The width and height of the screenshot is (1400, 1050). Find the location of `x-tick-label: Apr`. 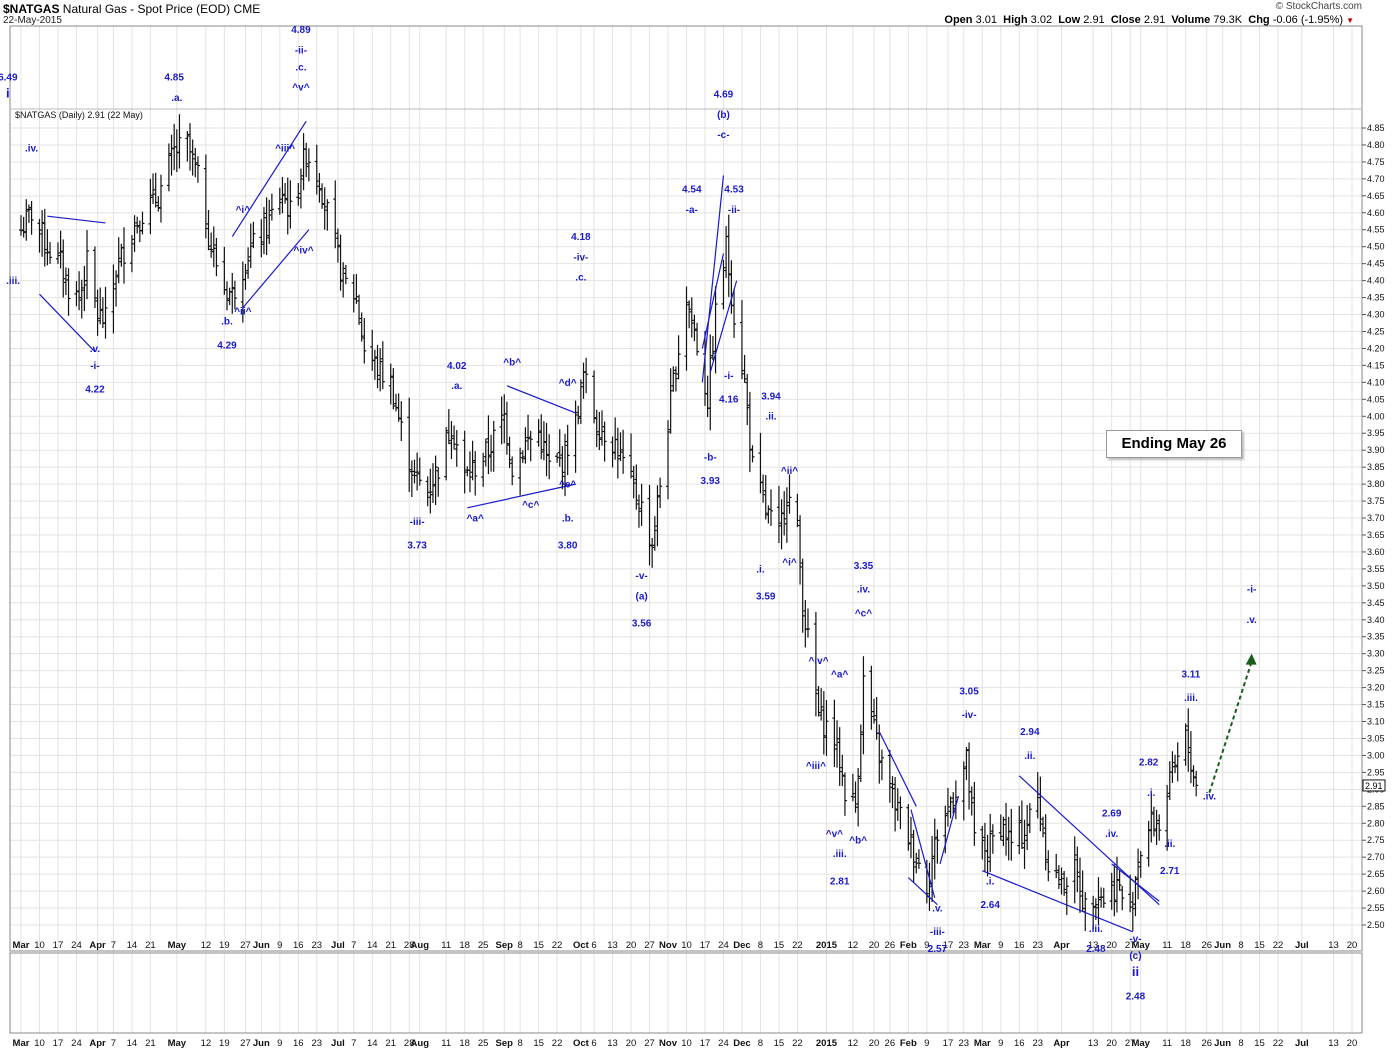

x-tick-label: Apr is located at coordinates (1061, 945).